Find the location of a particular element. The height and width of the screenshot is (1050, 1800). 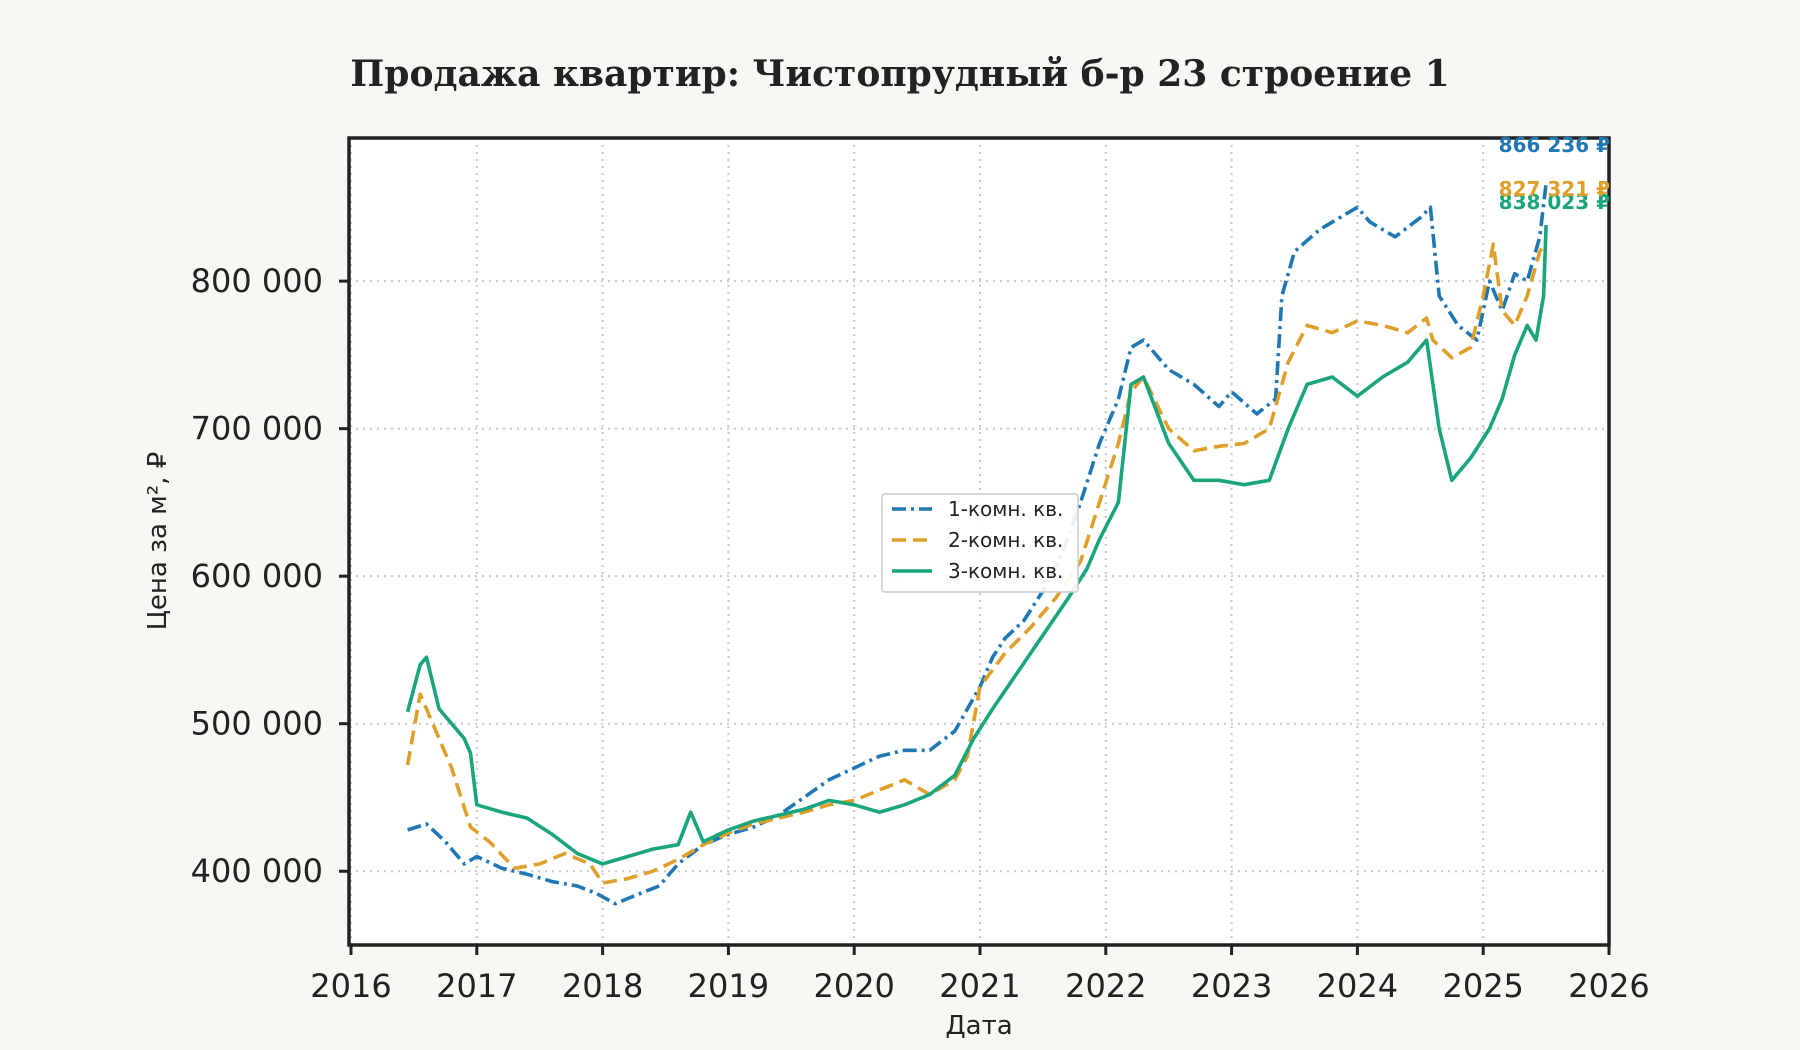

x-tick-label: 2026 is located at coordinates (1608, 986).